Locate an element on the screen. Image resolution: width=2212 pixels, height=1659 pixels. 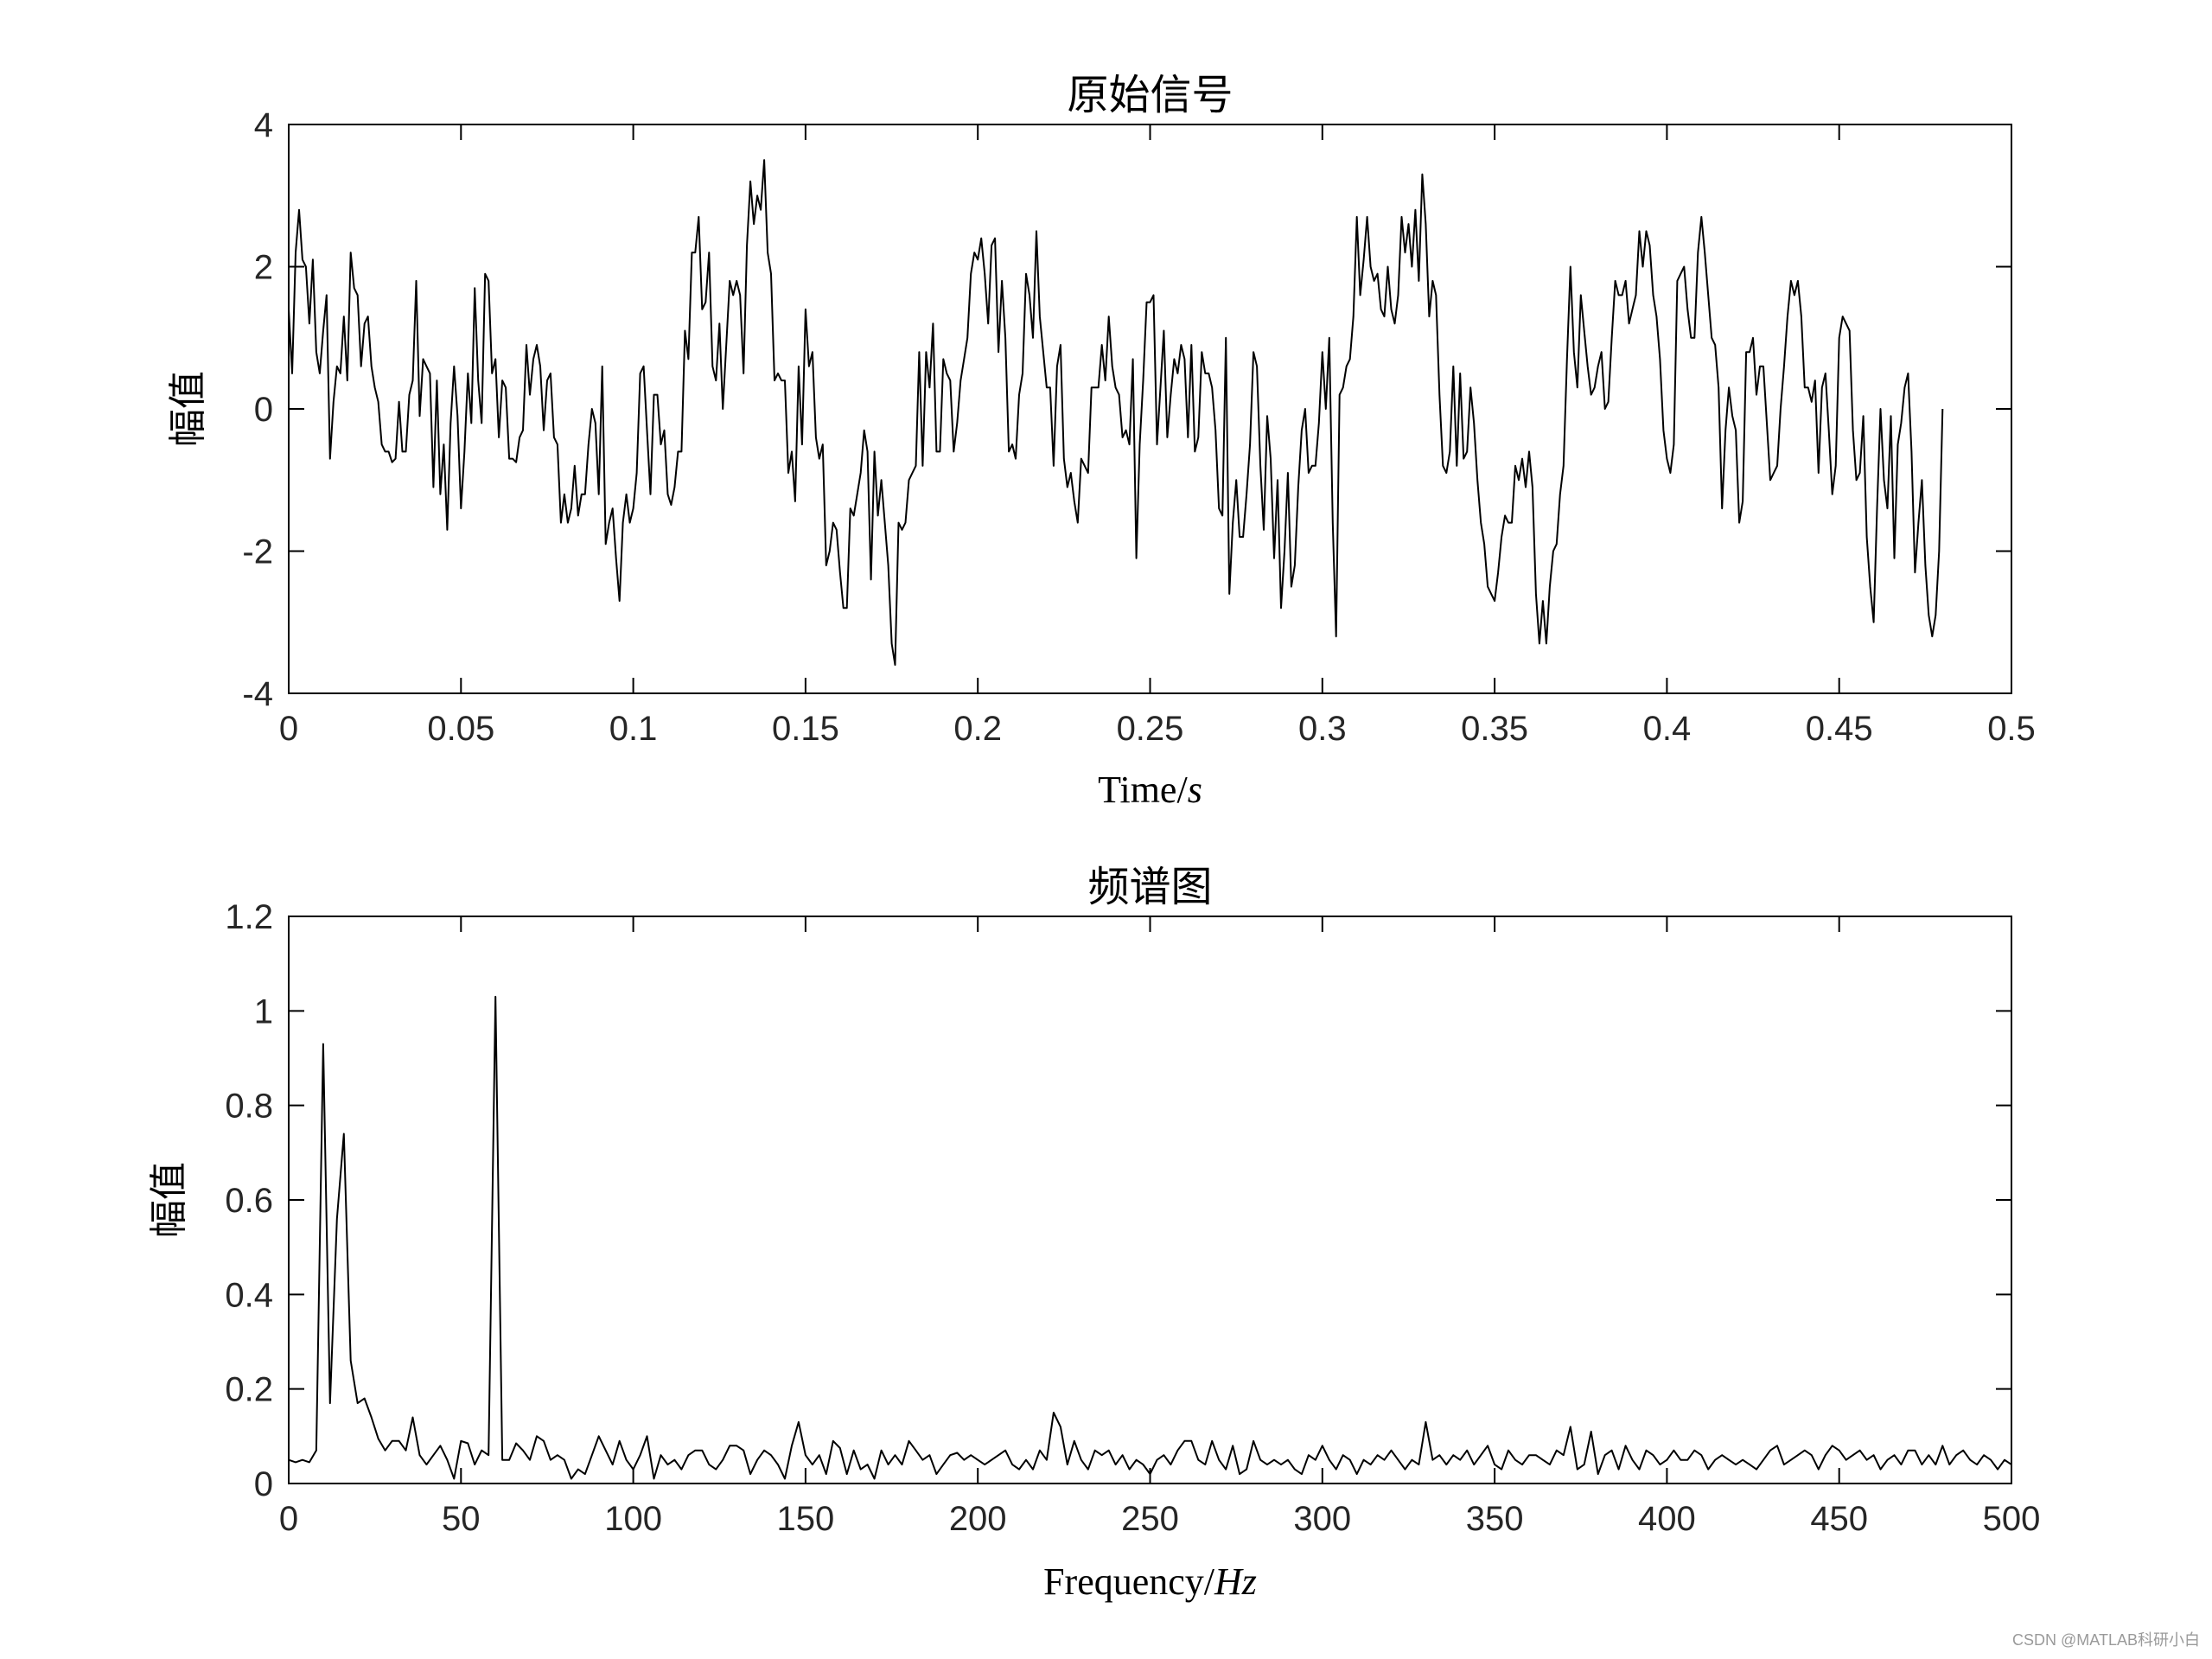
x-tick-label: 250 is located at coordinates (1150, 1519).